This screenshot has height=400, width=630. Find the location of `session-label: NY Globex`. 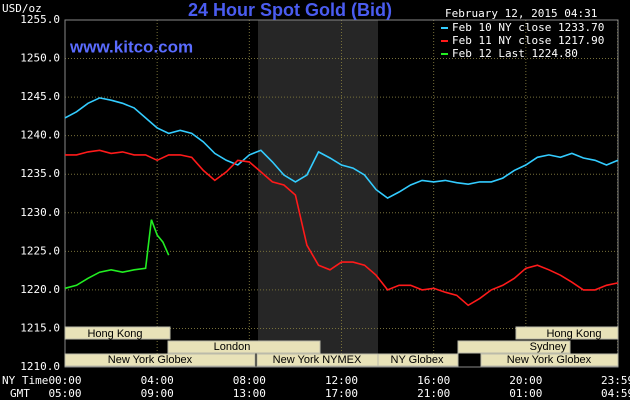

session-label: NY Globex is located at coordinates (417, 360).